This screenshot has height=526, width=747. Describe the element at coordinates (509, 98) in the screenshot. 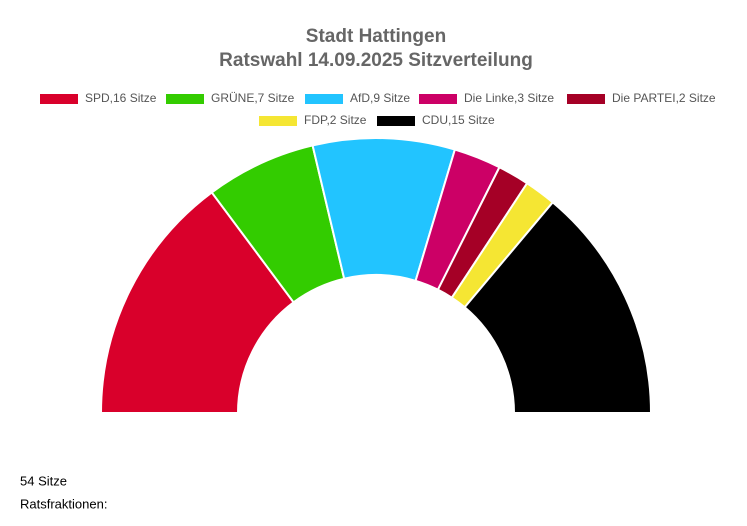

I see `legend-label: Die Linke,3 Sitze` at that location.